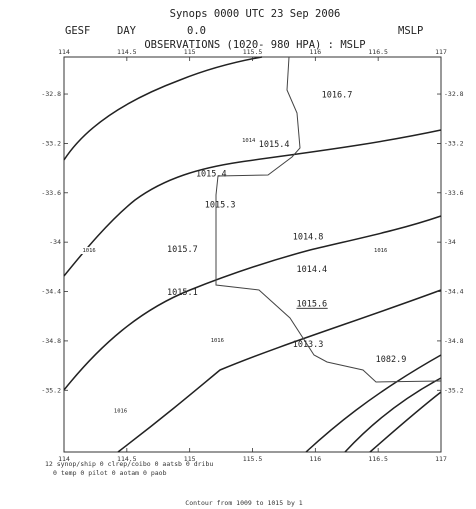  I want to click on map-title: Synops 0000 UTC 23 Sep 2006, so click(255, 14).